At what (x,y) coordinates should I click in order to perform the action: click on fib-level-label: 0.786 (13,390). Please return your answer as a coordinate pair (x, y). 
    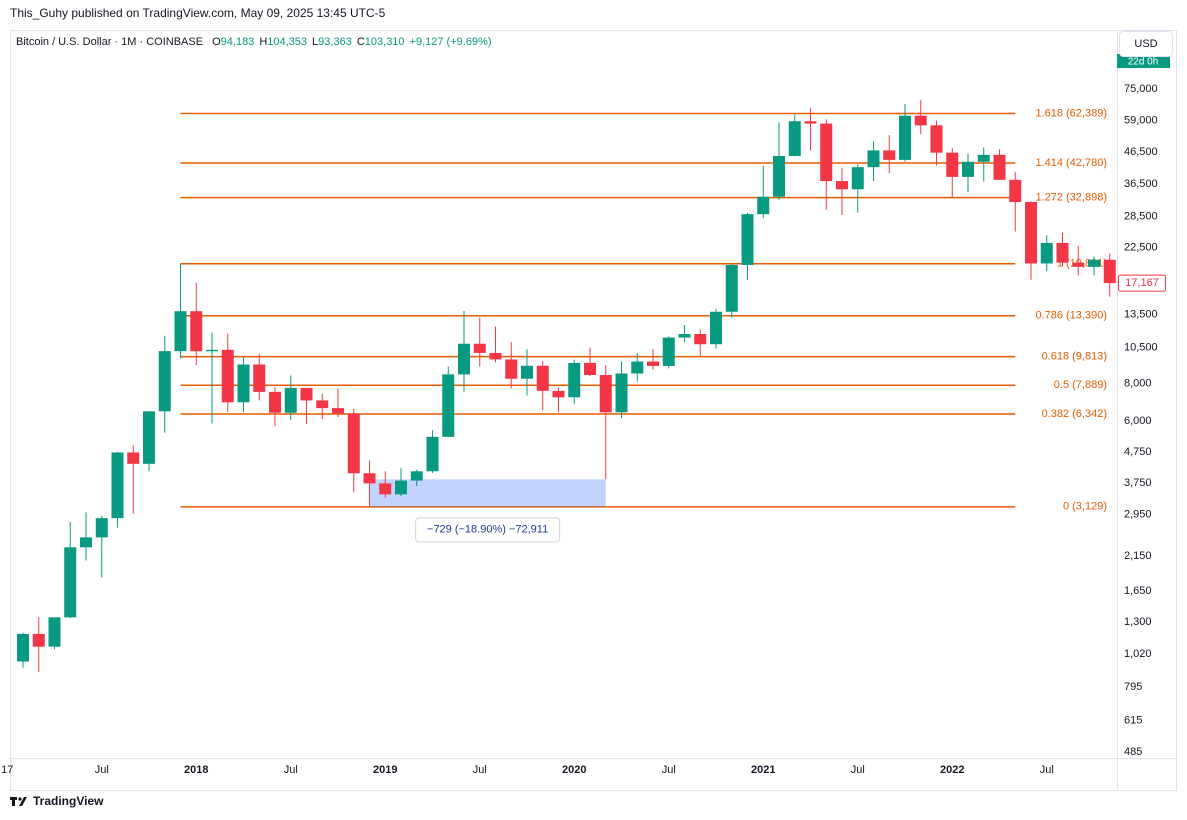
    Looking at the image, I should click on (1071, 316).